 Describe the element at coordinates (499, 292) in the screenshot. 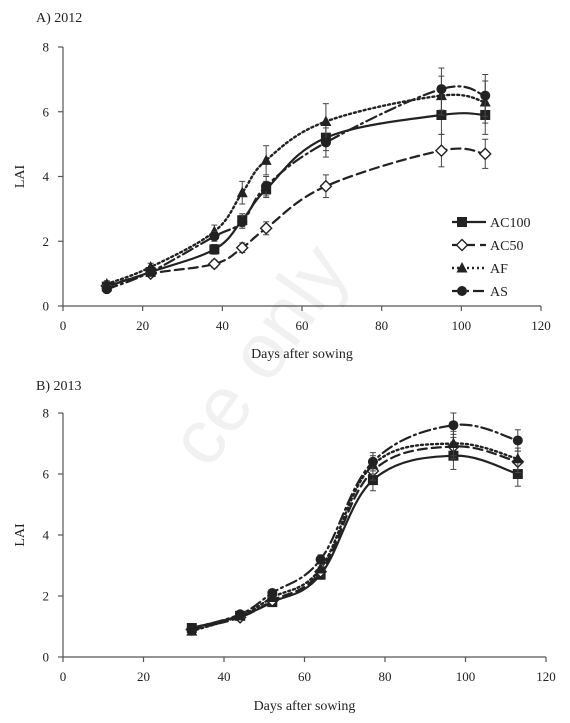

I see `legend-label: AS` at that location.